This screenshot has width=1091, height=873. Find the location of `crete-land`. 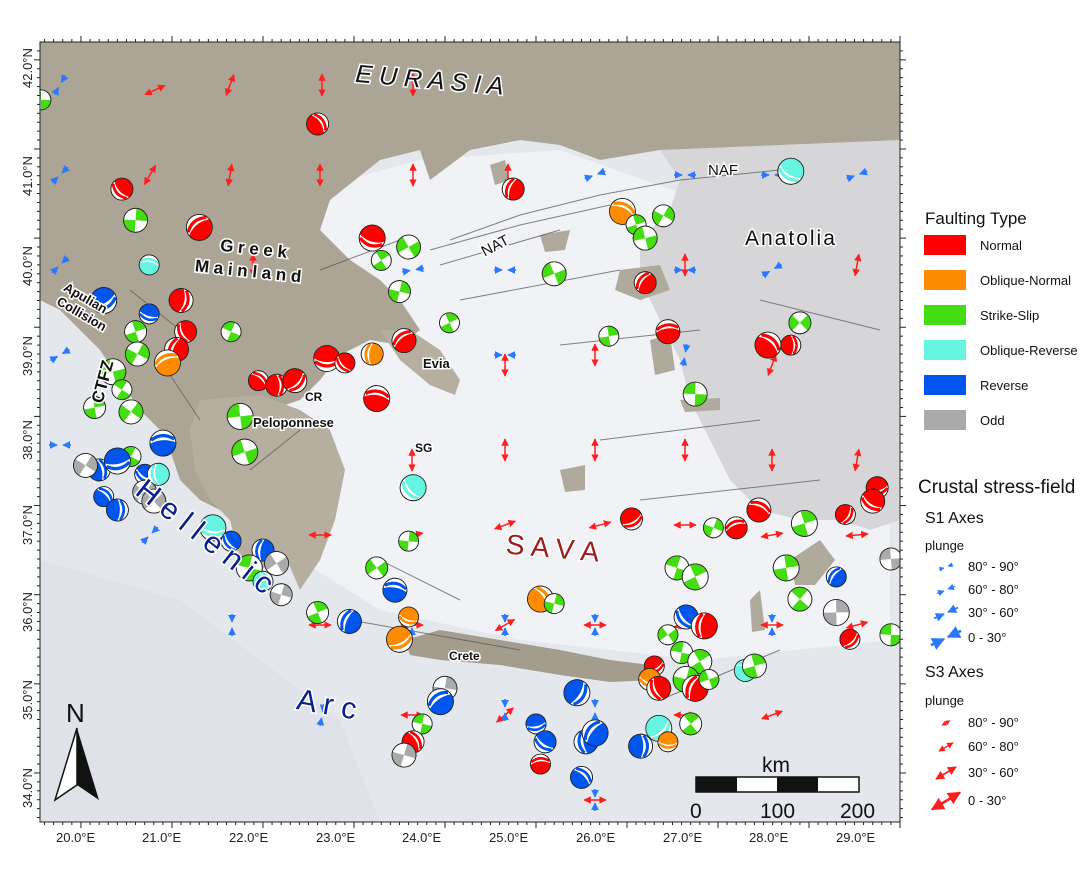

crete-land is located at coordinates (530, 656).